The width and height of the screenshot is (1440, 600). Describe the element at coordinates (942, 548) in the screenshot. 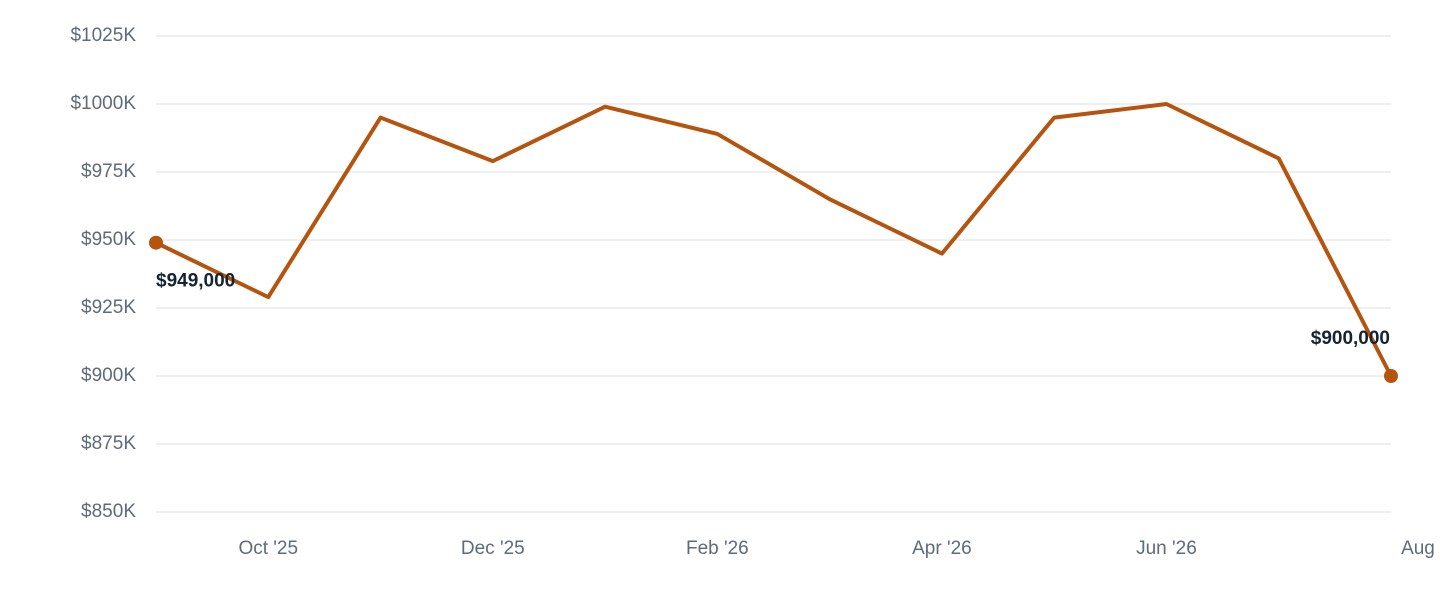

I see `x-tick-label: Apr '26` at that location.